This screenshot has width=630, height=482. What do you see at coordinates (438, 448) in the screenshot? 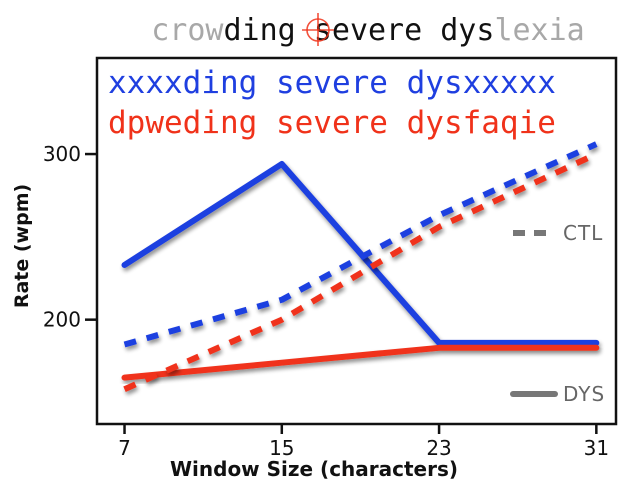
I see `x-tick-label: 23` at bounding box center [438, 448].